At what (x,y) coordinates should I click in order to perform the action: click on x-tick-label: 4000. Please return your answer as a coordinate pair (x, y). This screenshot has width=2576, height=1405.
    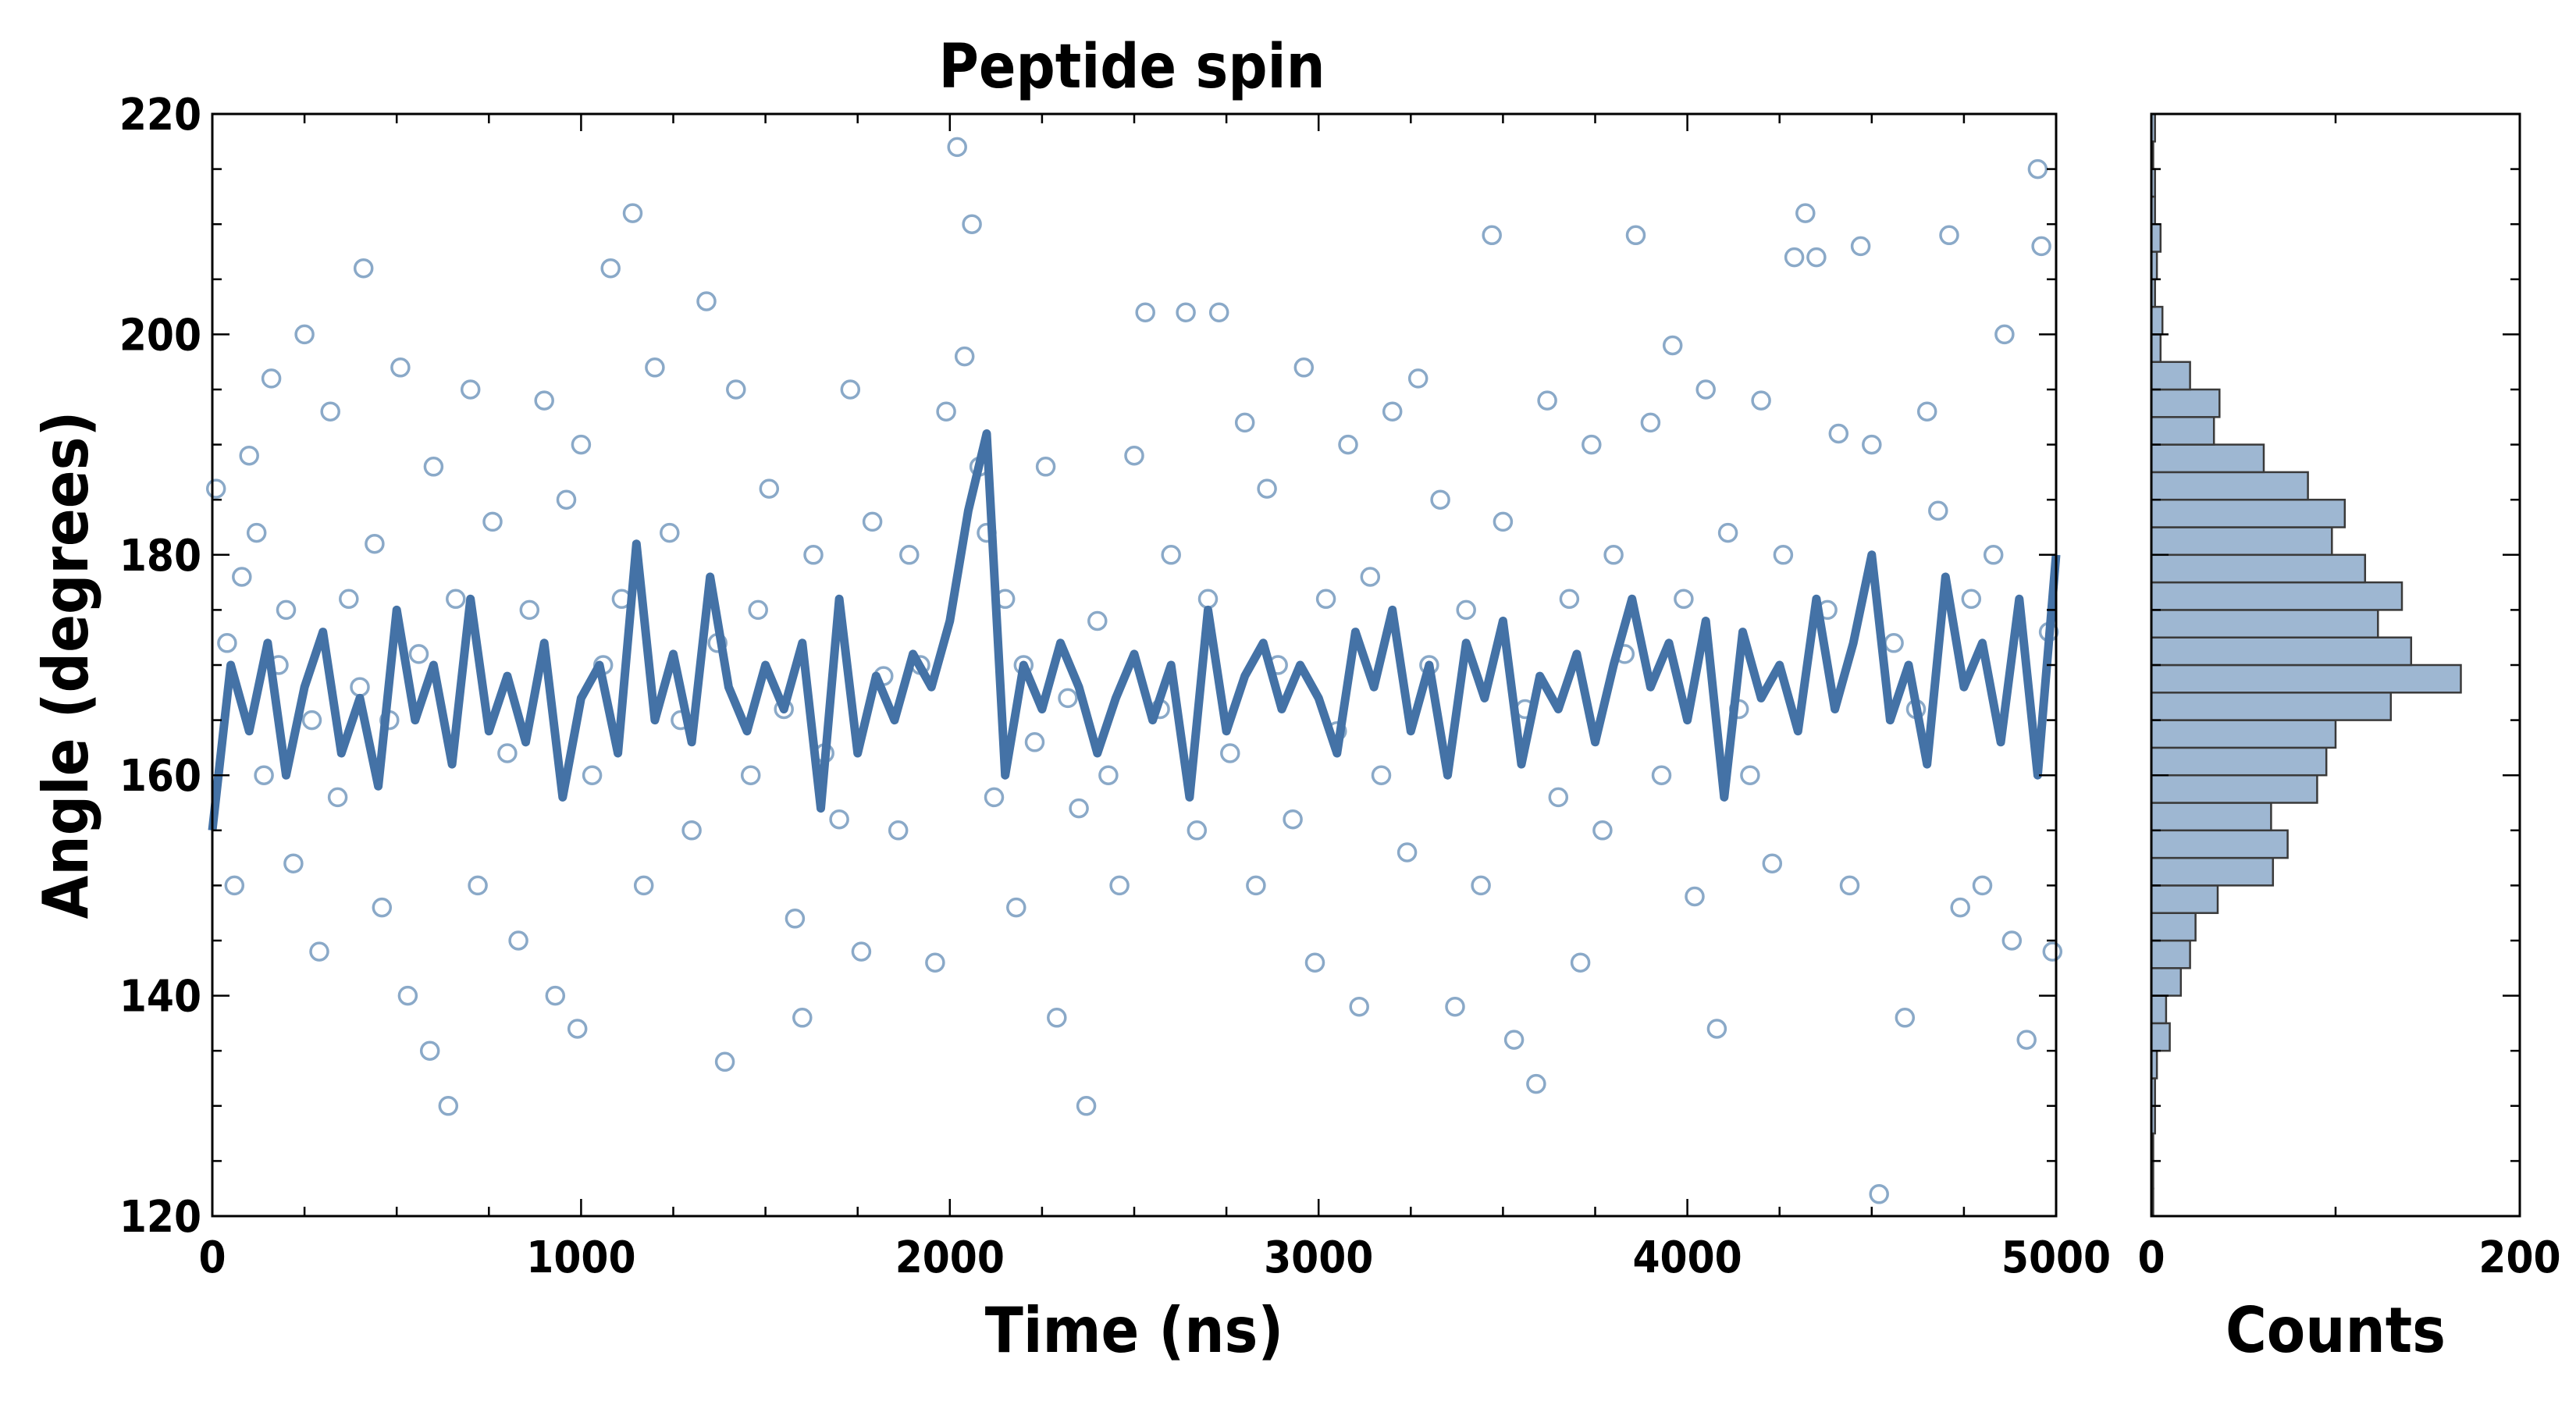
    Looking at the image, I should click on (1687, 1257).